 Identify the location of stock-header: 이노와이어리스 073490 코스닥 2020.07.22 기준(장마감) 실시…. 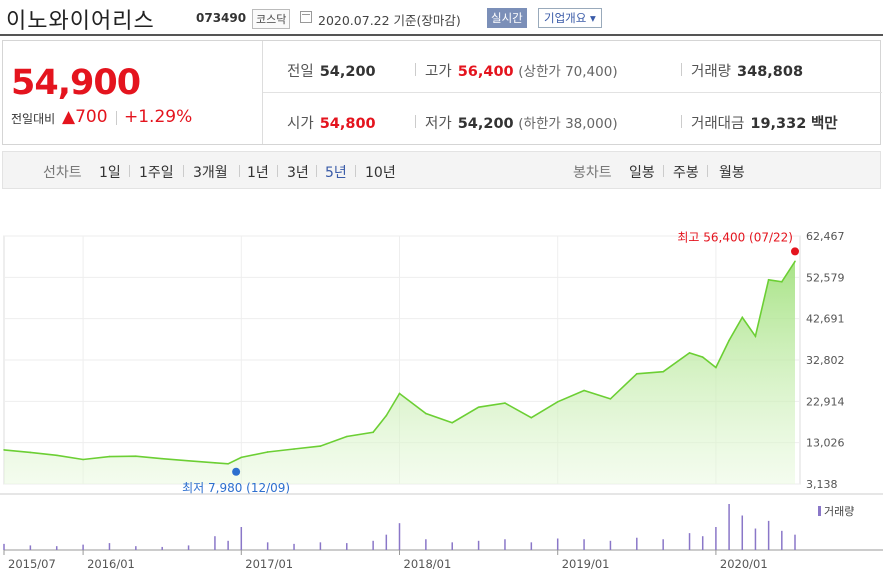
(441, 18).